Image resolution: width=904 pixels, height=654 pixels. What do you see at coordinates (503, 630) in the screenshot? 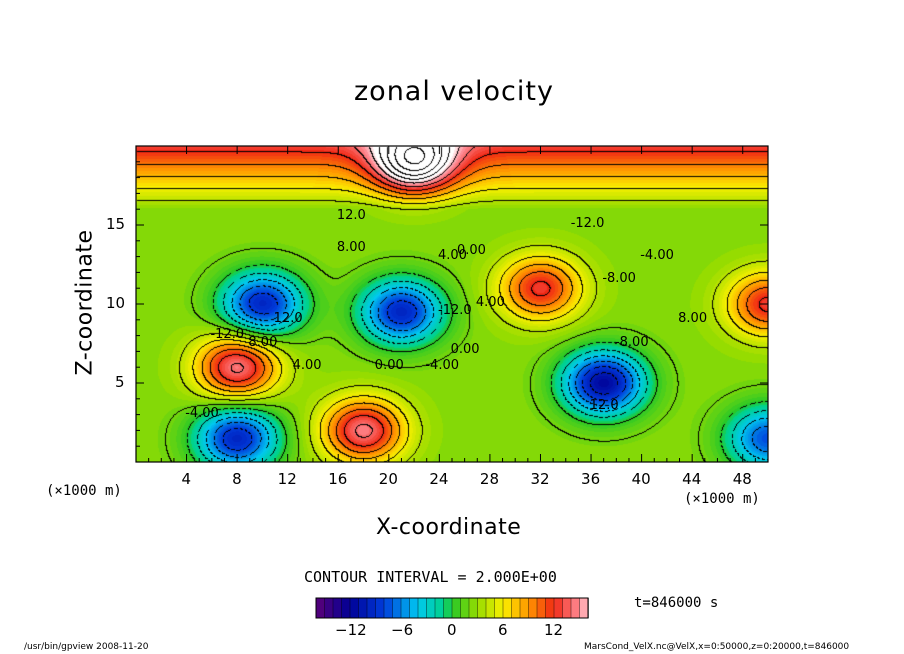
I see `colorbar-tick-label: 6` at bounding box center [503, 630].